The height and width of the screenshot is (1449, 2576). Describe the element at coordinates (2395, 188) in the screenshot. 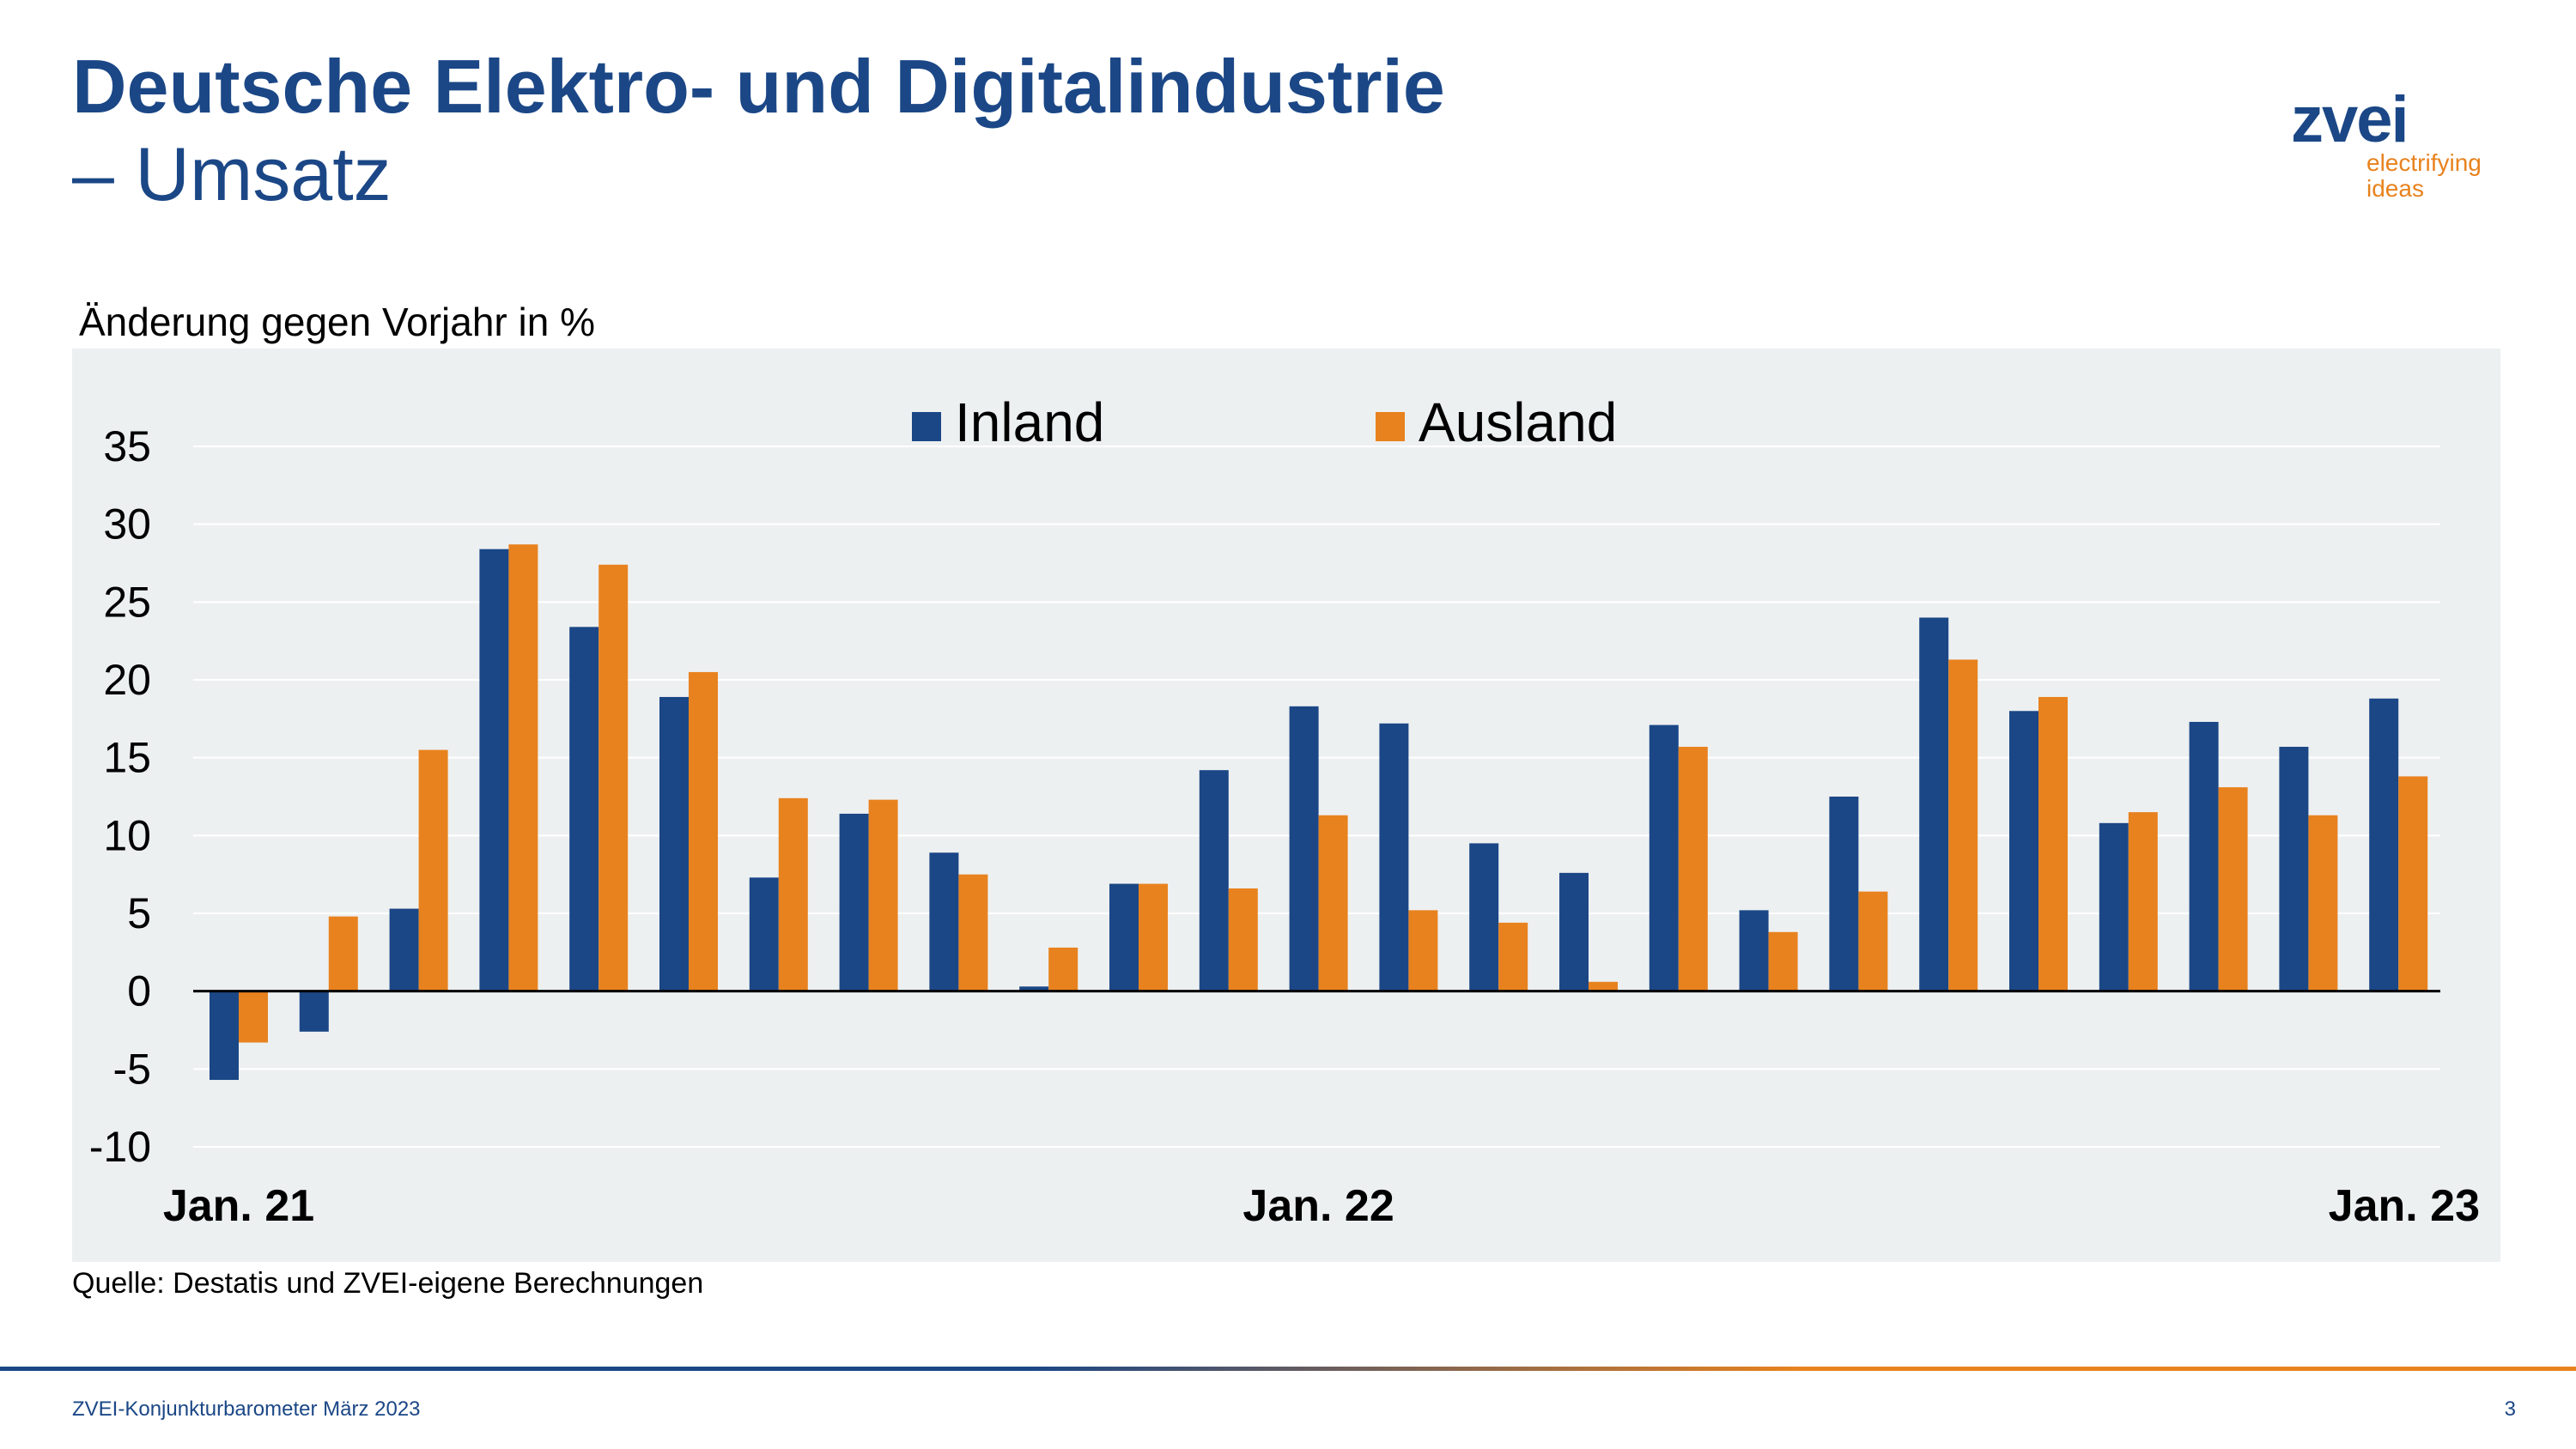

I see `logo-tagline-2: ideas` at that location.